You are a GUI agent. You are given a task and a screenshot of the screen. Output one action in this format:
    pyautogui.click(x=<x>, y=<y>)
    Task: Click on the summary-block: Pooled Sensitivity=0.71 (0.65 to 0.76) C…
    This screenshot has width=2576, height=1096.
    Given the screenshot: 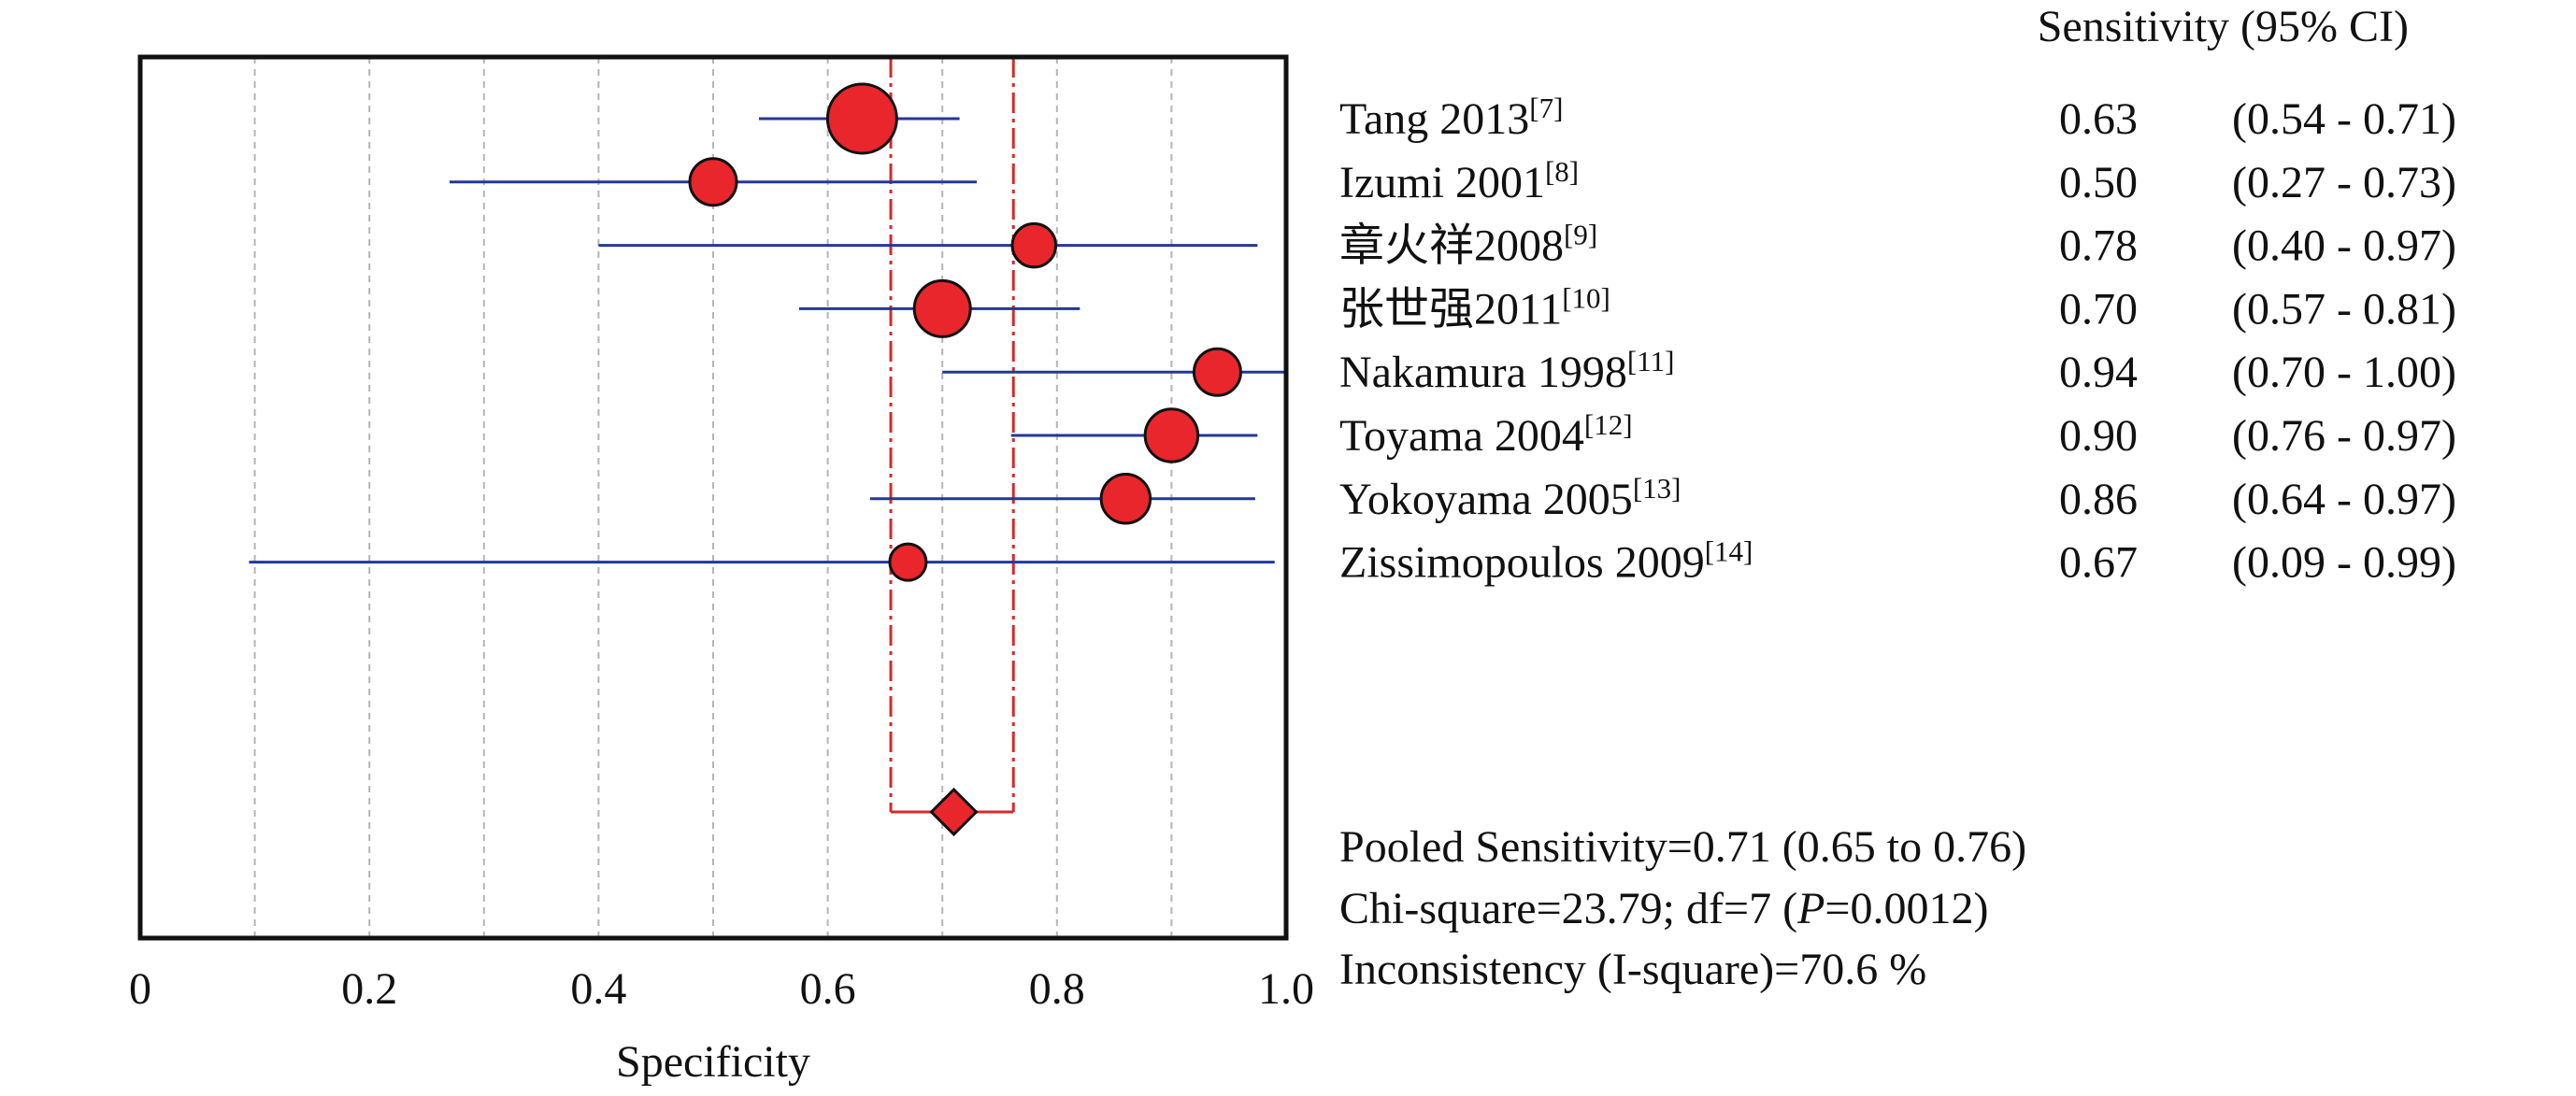 What is the action you would take?
    pyautogui.click(x=1682, y=908)
    